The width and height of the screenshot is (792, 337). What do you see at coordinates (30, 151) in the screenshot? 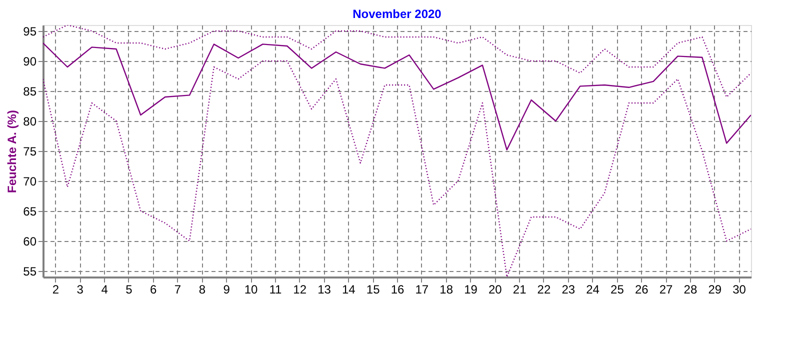
I see `y-tick-label: 75` at bounding box center [30, 151].